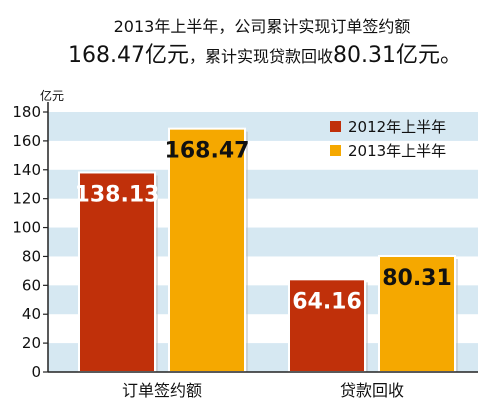 This screenshot has width=500, height=415. Describe the element at coordinates (31, 285) in the screenshot. I see `y-tick-label: 60` at that location.